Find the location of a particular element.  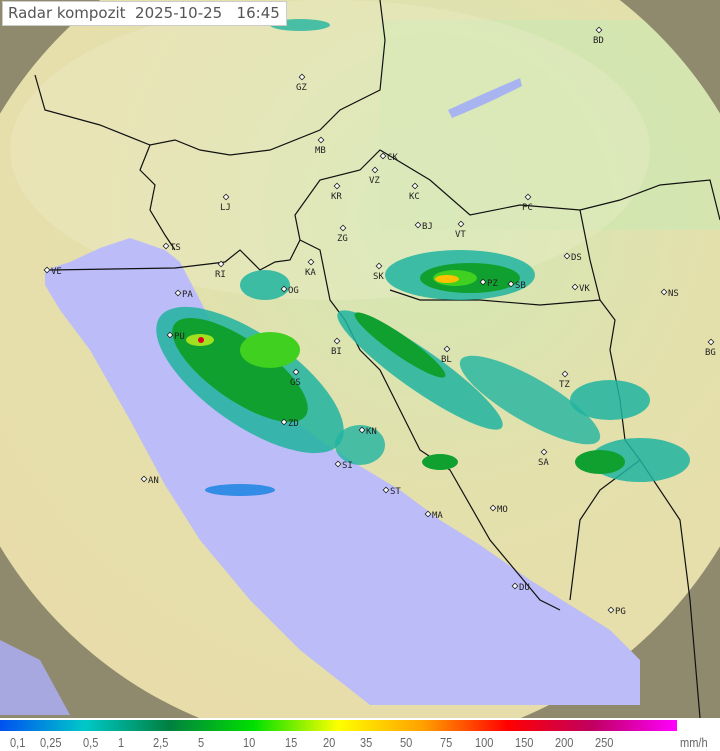

city-ma: MA is located at coordinates (433, 515).